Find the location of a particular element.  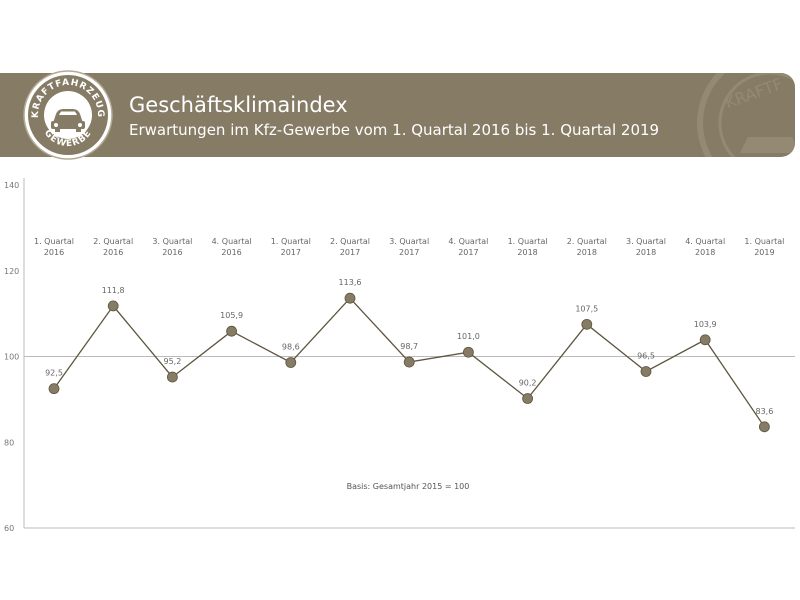

data-value-label: 107,5 is located at coordinates (586, 308).